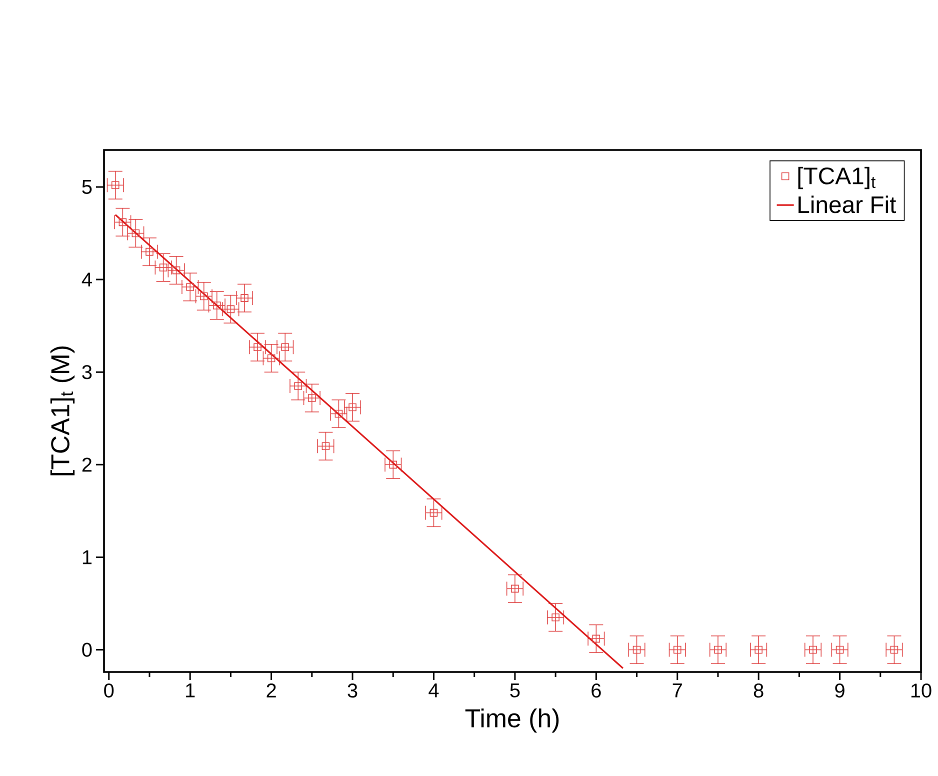 The width and height of the screenshot is (938, 776). What do you see at coordinates (87, 279) in the screenshot?
I see `y-tick-label: 4` at bounding box center [87, 279].